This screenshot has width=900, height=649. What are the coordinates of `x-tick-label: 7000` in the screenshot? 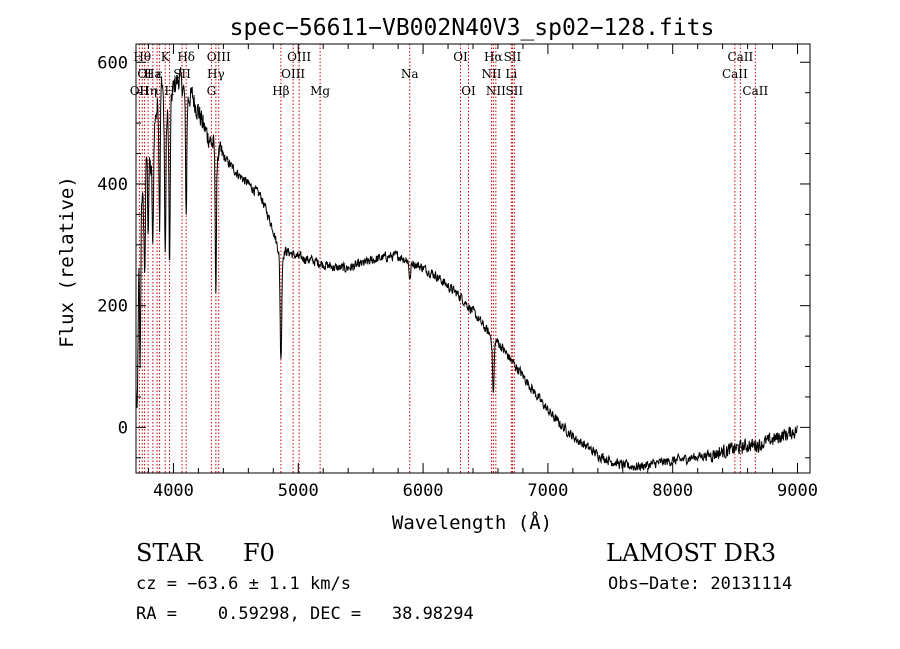 It's located at (547, 491).